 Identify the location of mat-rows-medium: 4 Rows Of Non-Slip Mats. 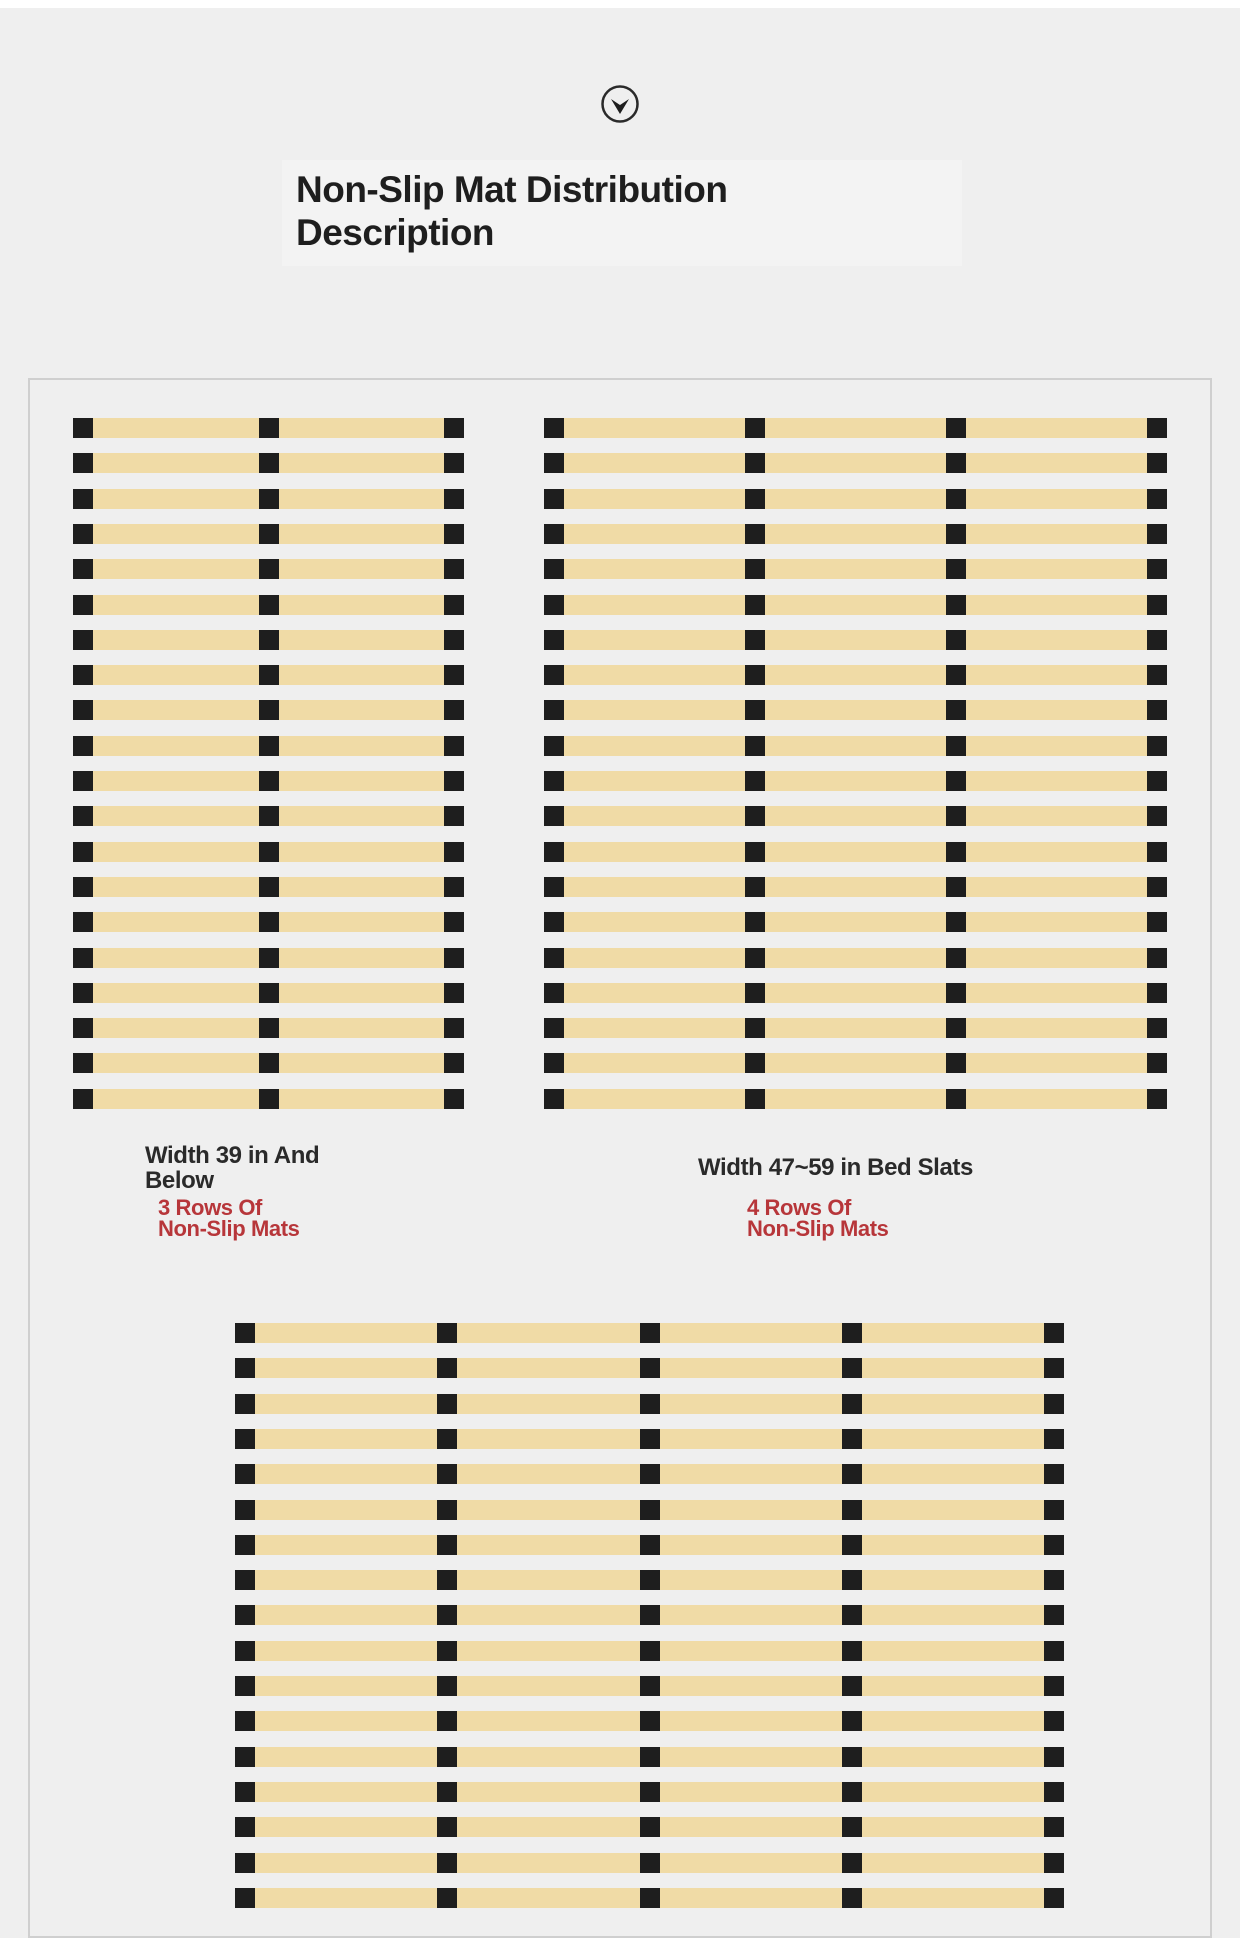
(818, 1218).